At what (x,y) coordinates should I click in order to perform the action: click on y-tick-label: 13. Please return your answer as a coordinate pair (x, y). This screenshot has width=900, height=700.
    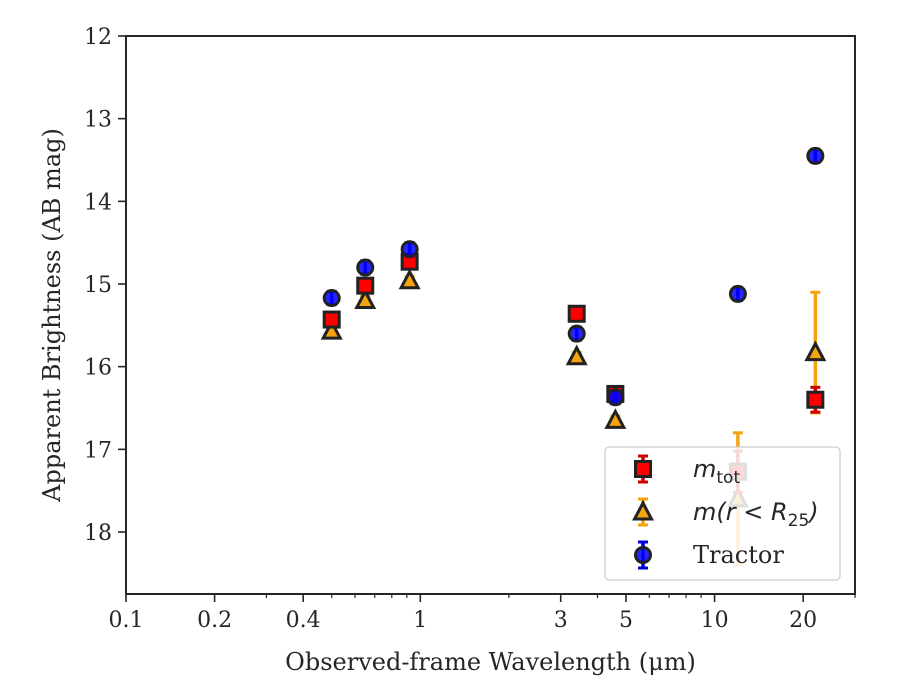
    Looking at the image, I should click on (98, 120).